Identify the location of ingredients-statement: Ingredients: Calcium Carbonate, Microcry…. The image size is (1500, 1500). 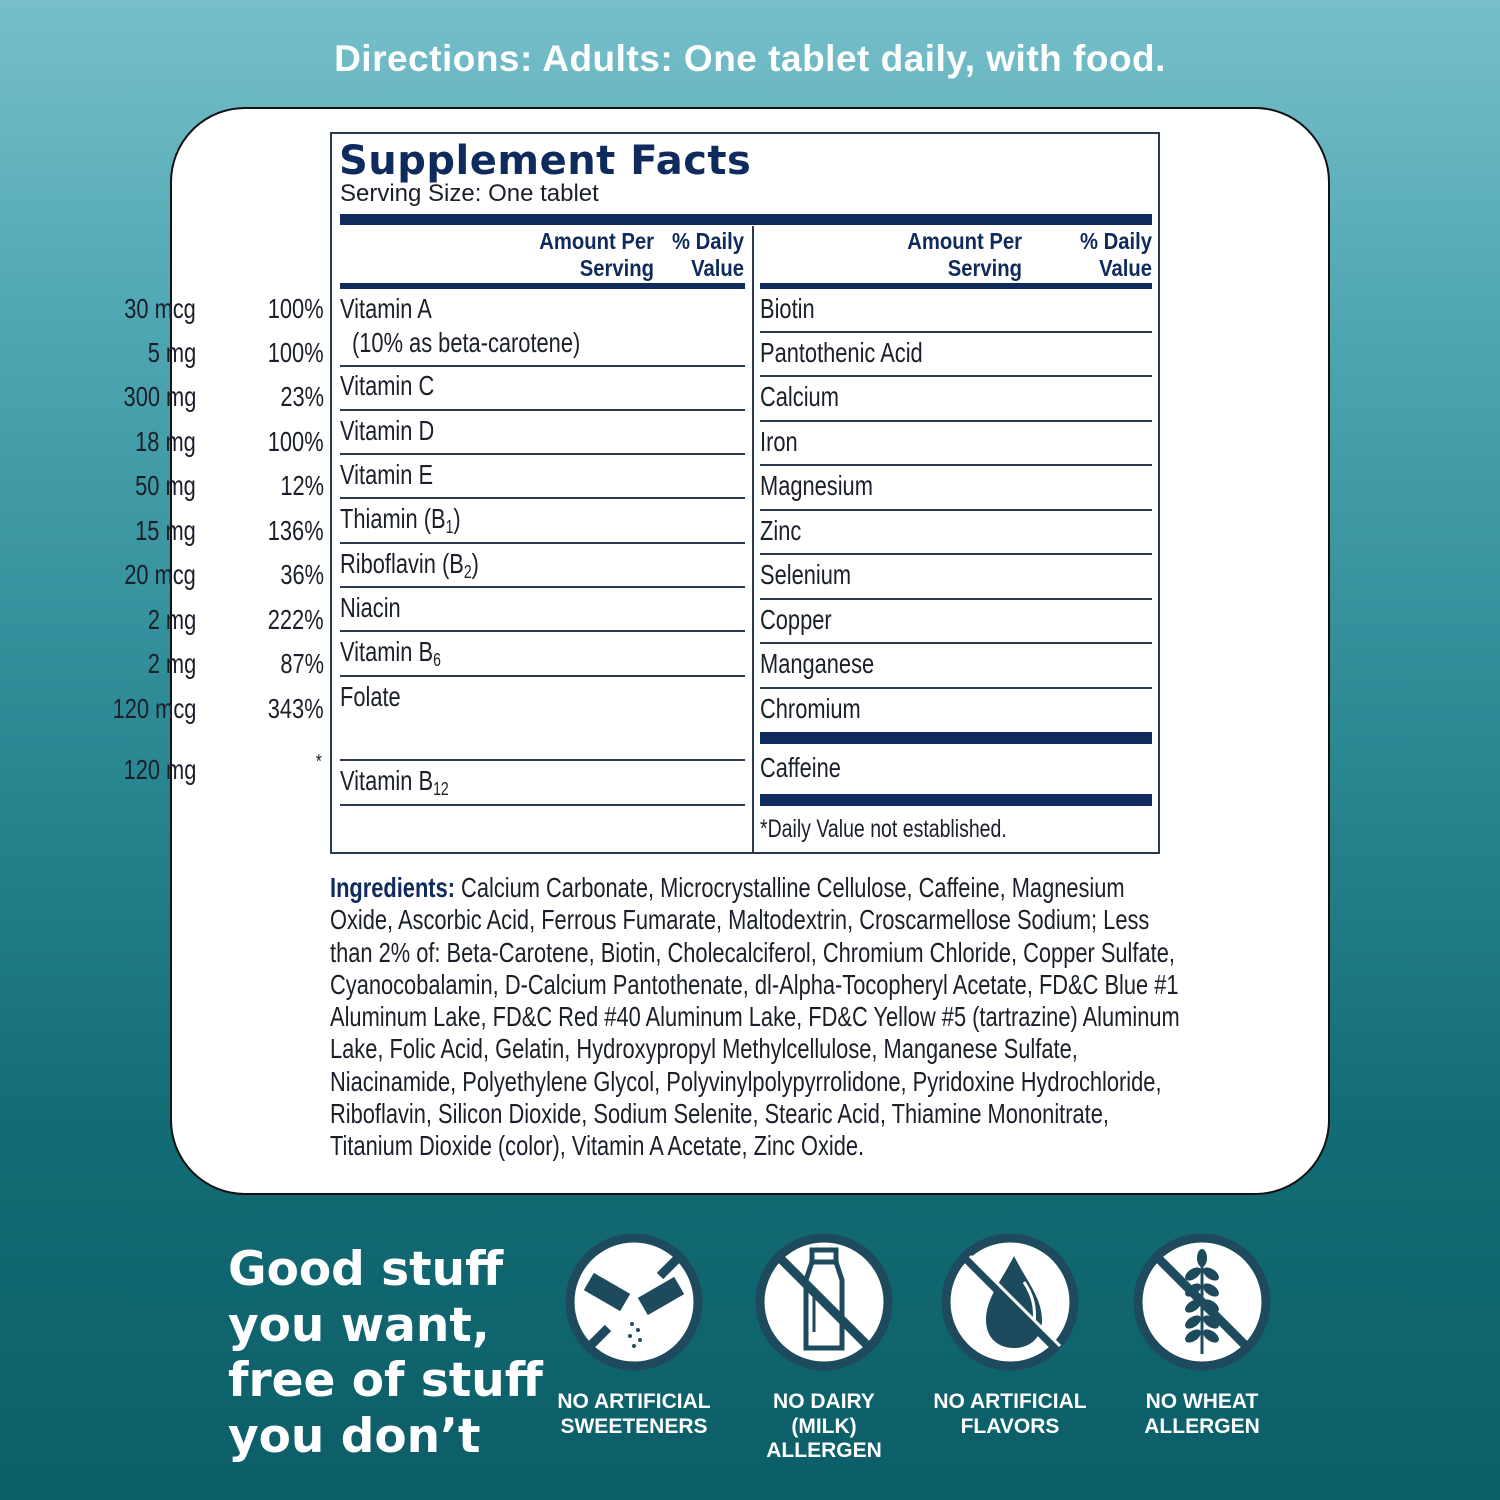
(830, 1017).